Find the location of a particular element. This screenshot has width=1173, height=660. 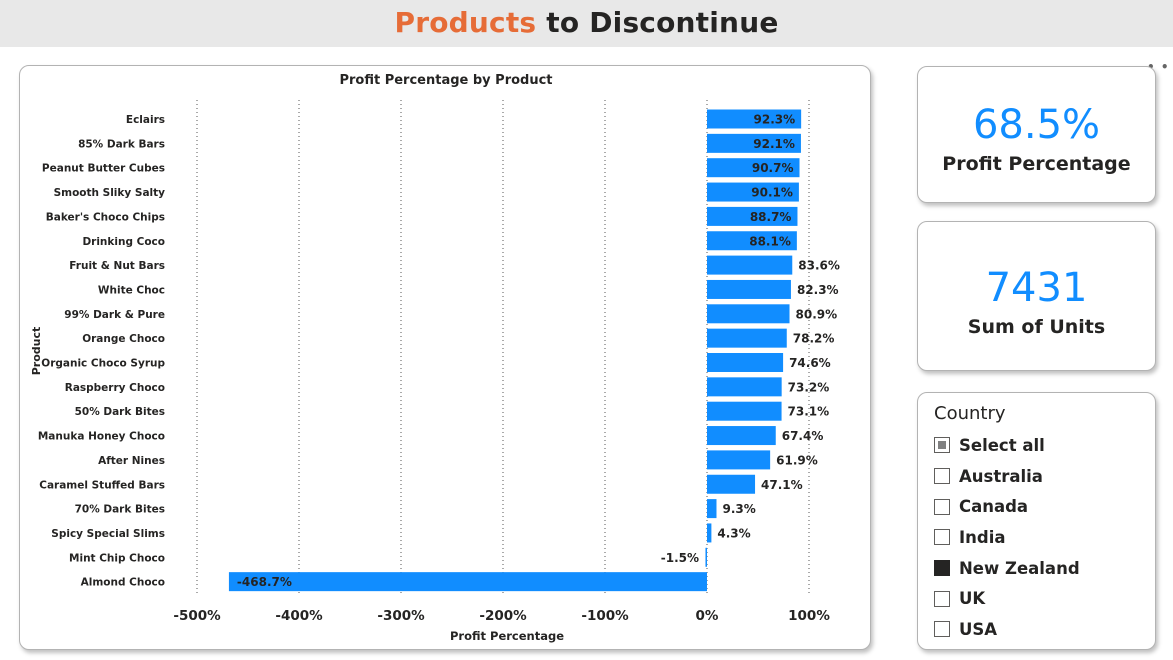

kpi-card-units: 7431 Sum of Units is located at coordinates (1036, 296).